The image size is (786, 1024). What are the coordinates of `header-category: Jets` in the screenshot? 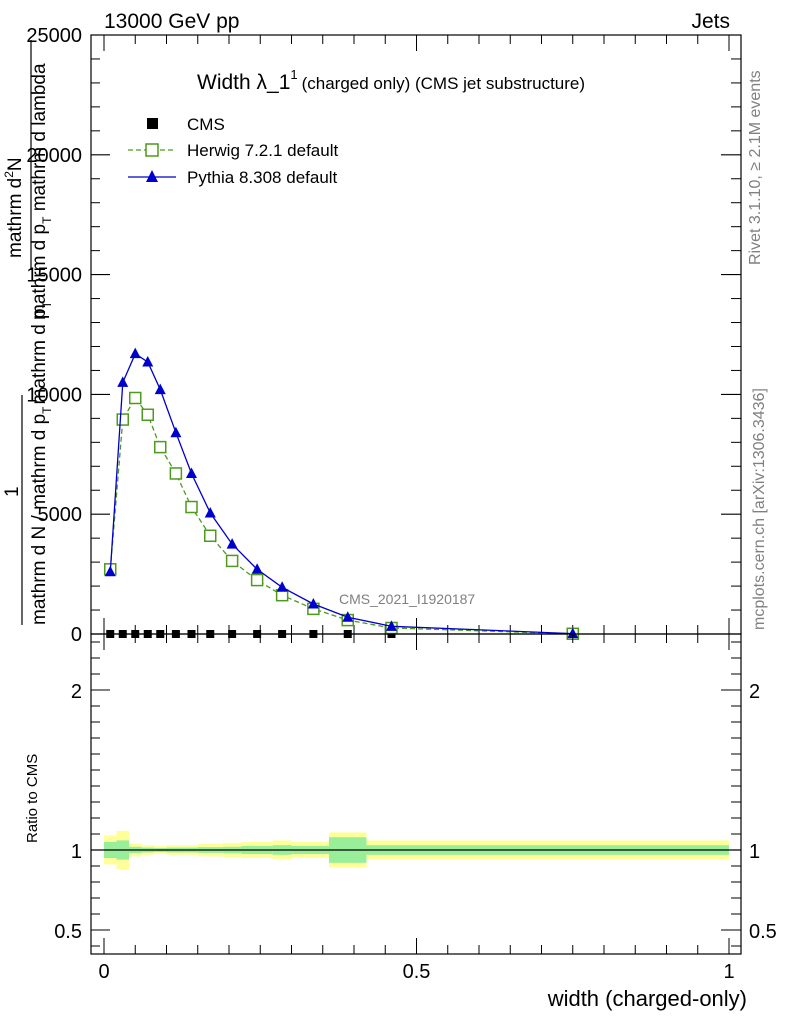 It's located at (710, 21).